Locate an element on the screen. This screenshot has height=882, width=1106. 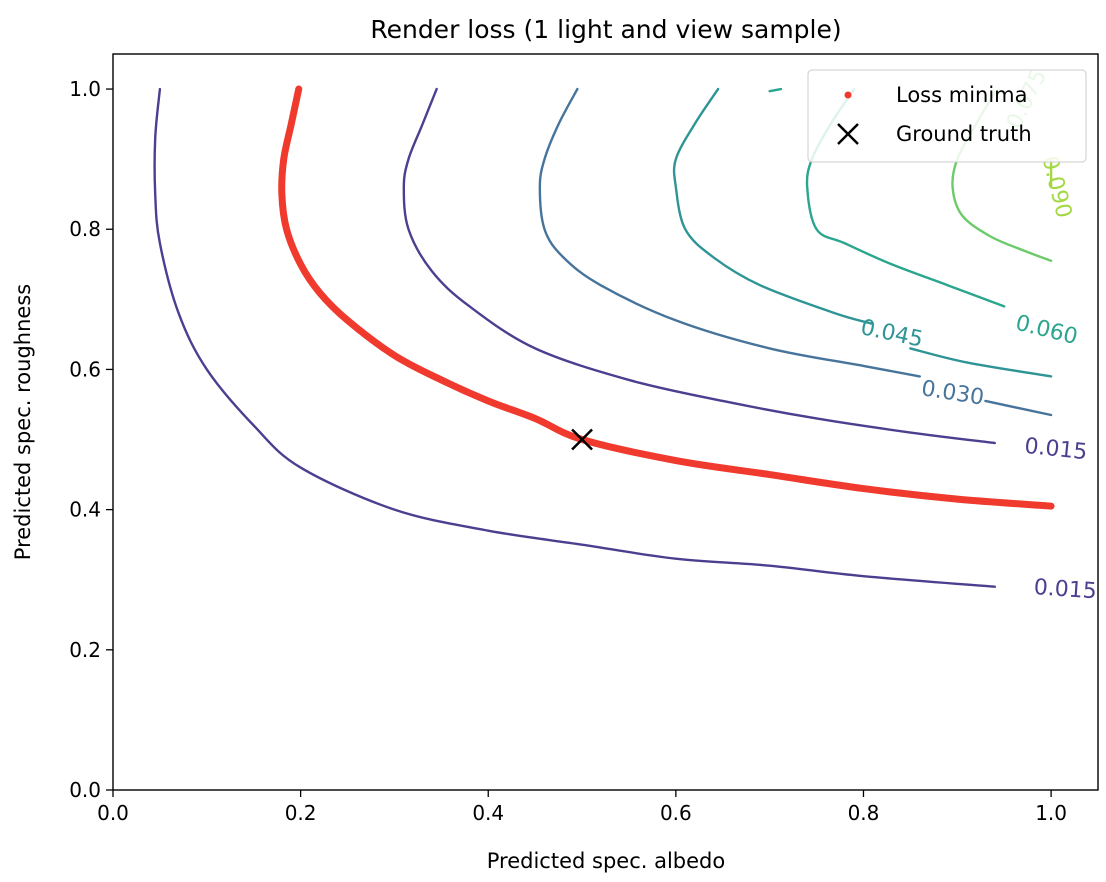
contour-line-0.060-7 is located at coordinates (775, 90).